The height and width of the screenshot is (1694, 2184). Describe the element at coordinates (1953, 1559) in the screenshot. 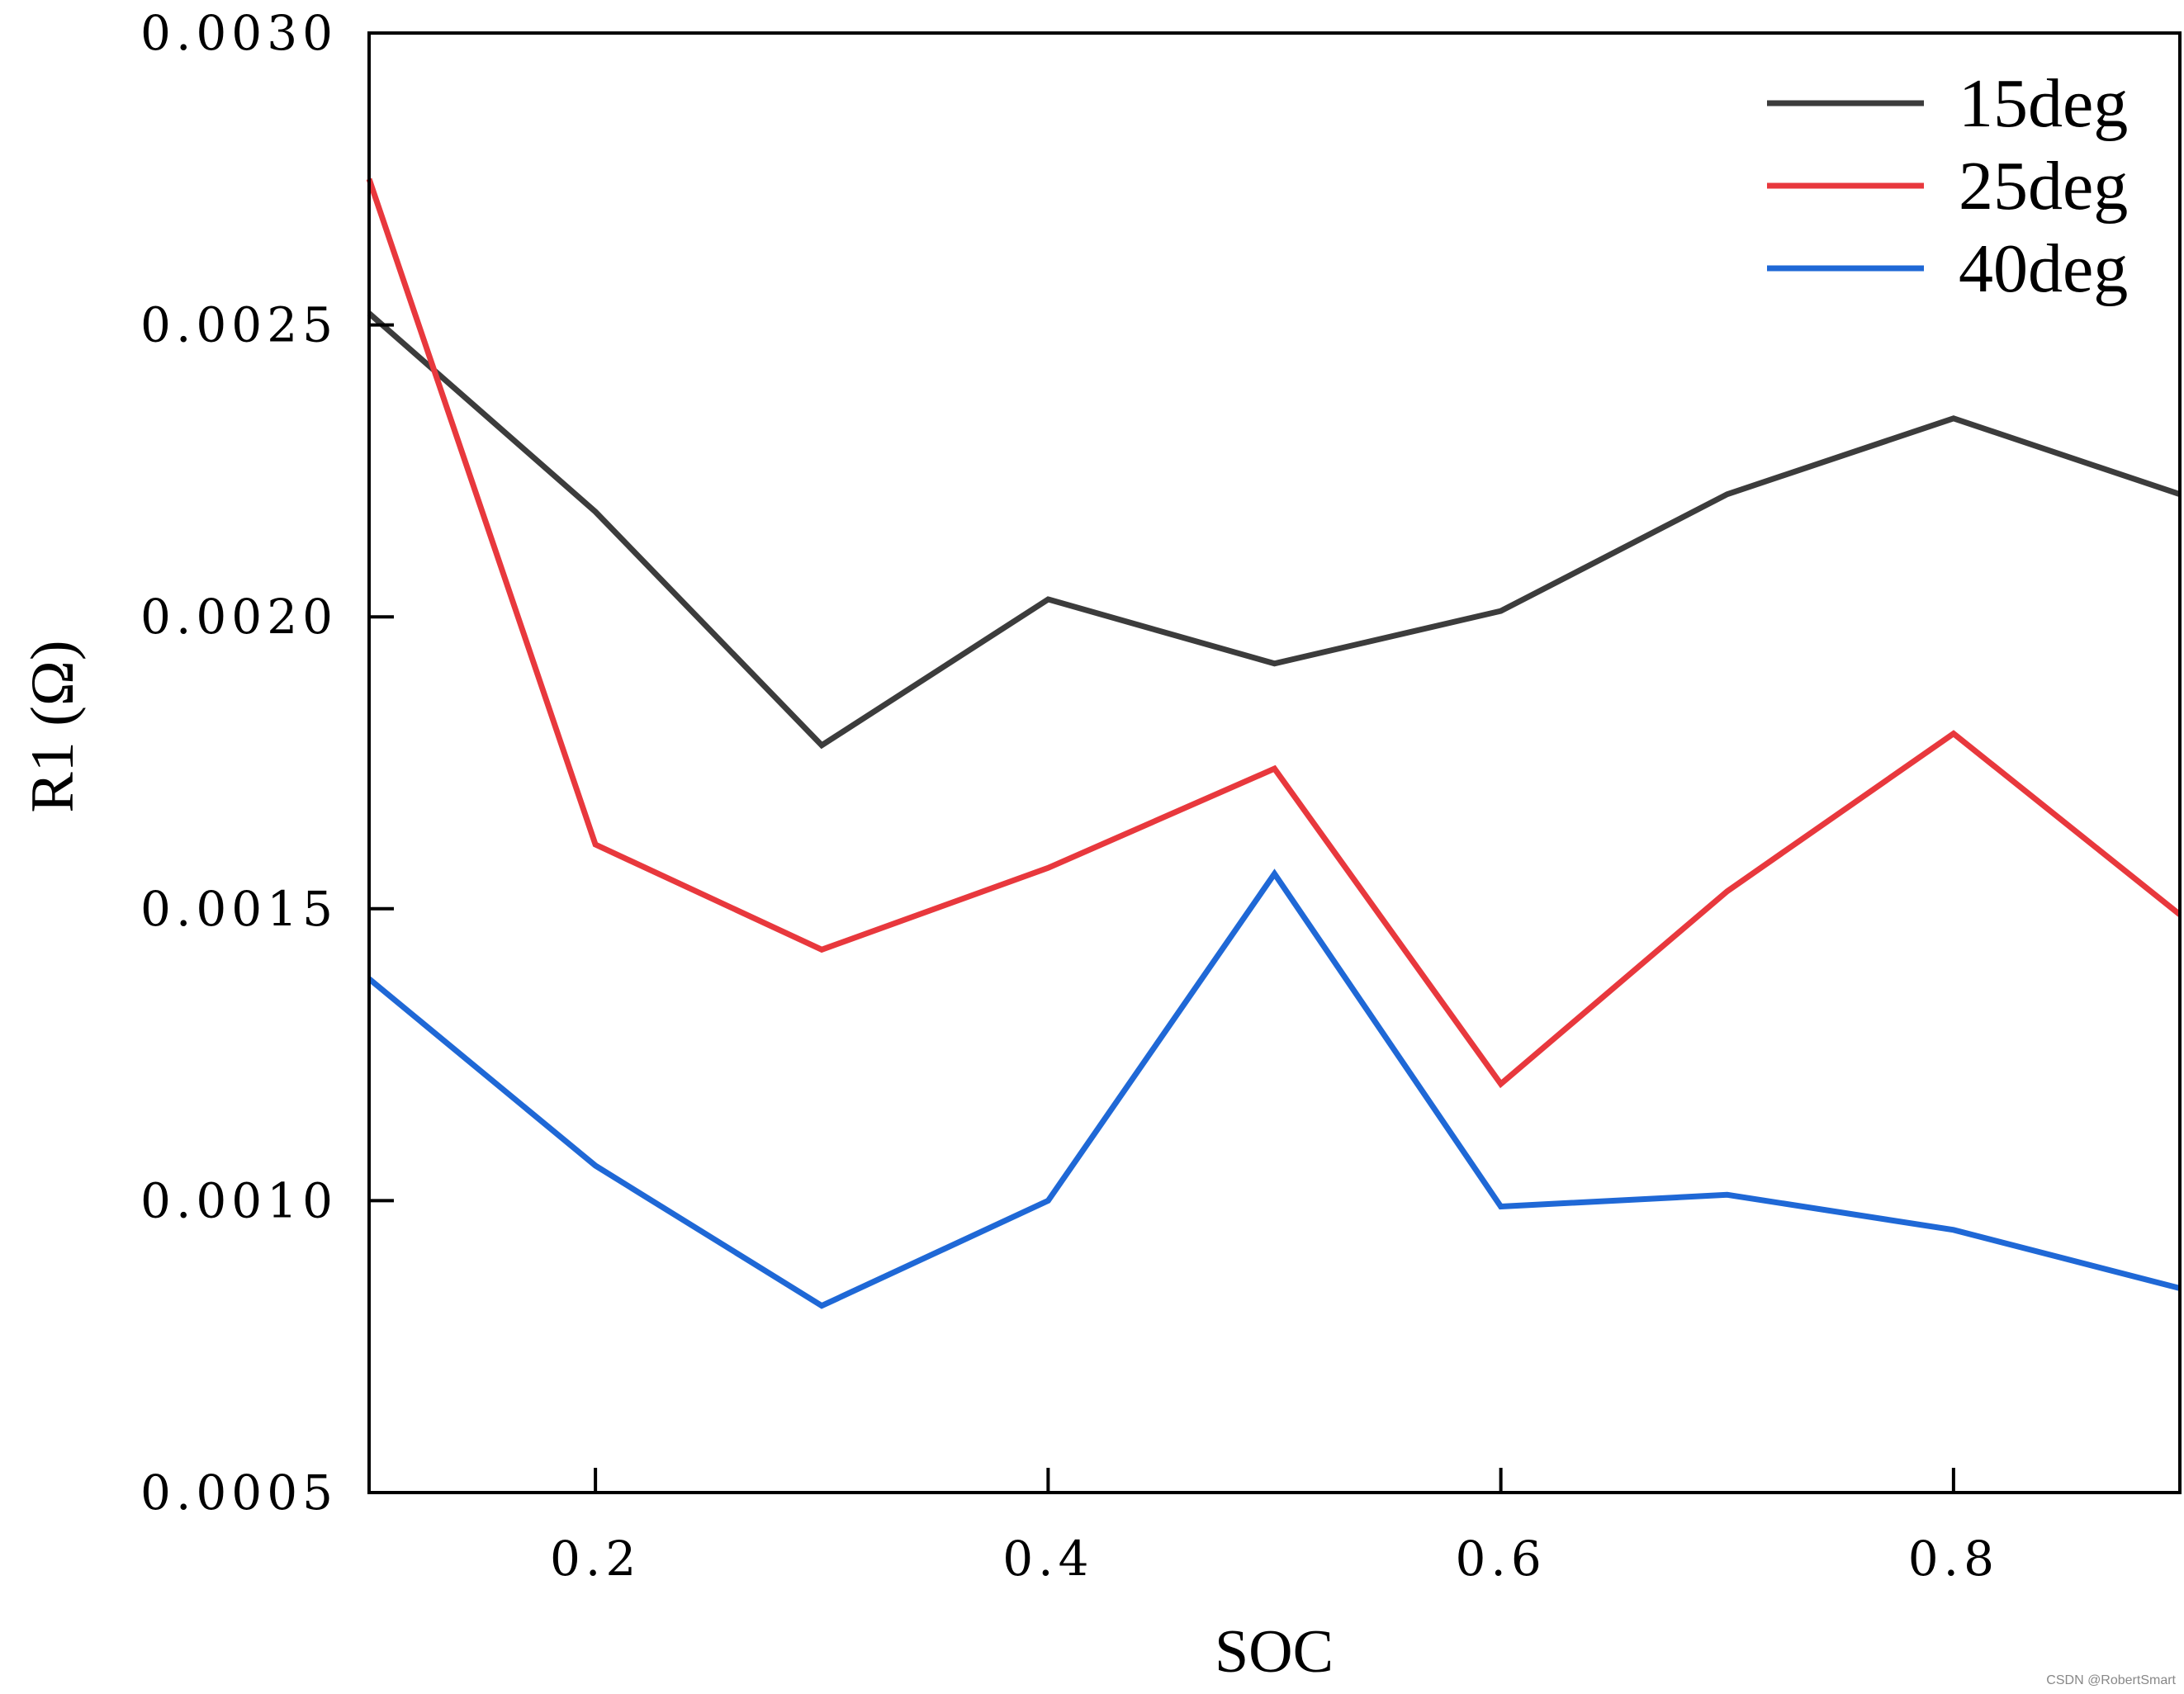

I see `x-tick-label: 0.8` at that location.